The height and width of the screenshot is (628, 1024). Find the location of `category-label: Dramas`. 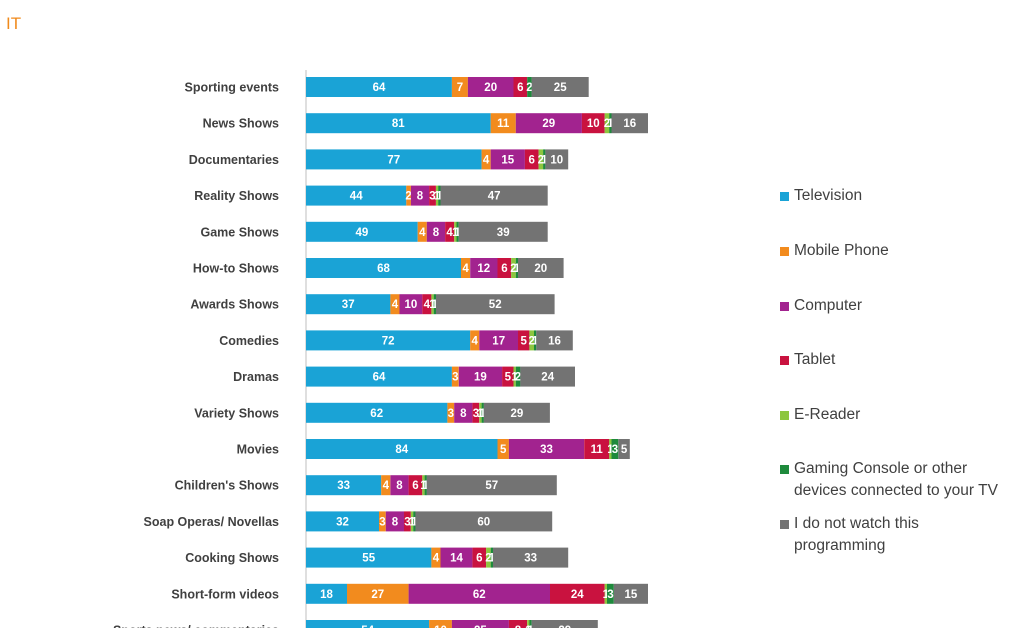

category-label: Dramas is located at coordinates (256, 377).